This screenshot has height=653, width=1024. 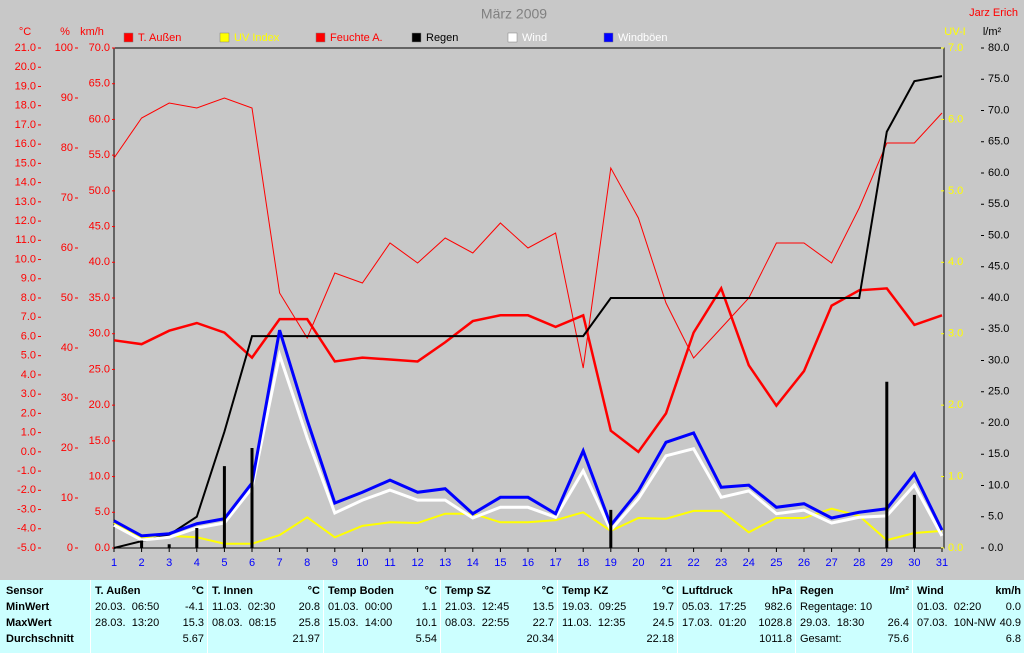 What do you see at coordinates (360, 607) in the screenshot?
I see `table-cell: 01.03. 00:00` at bounding box center [360, 607].